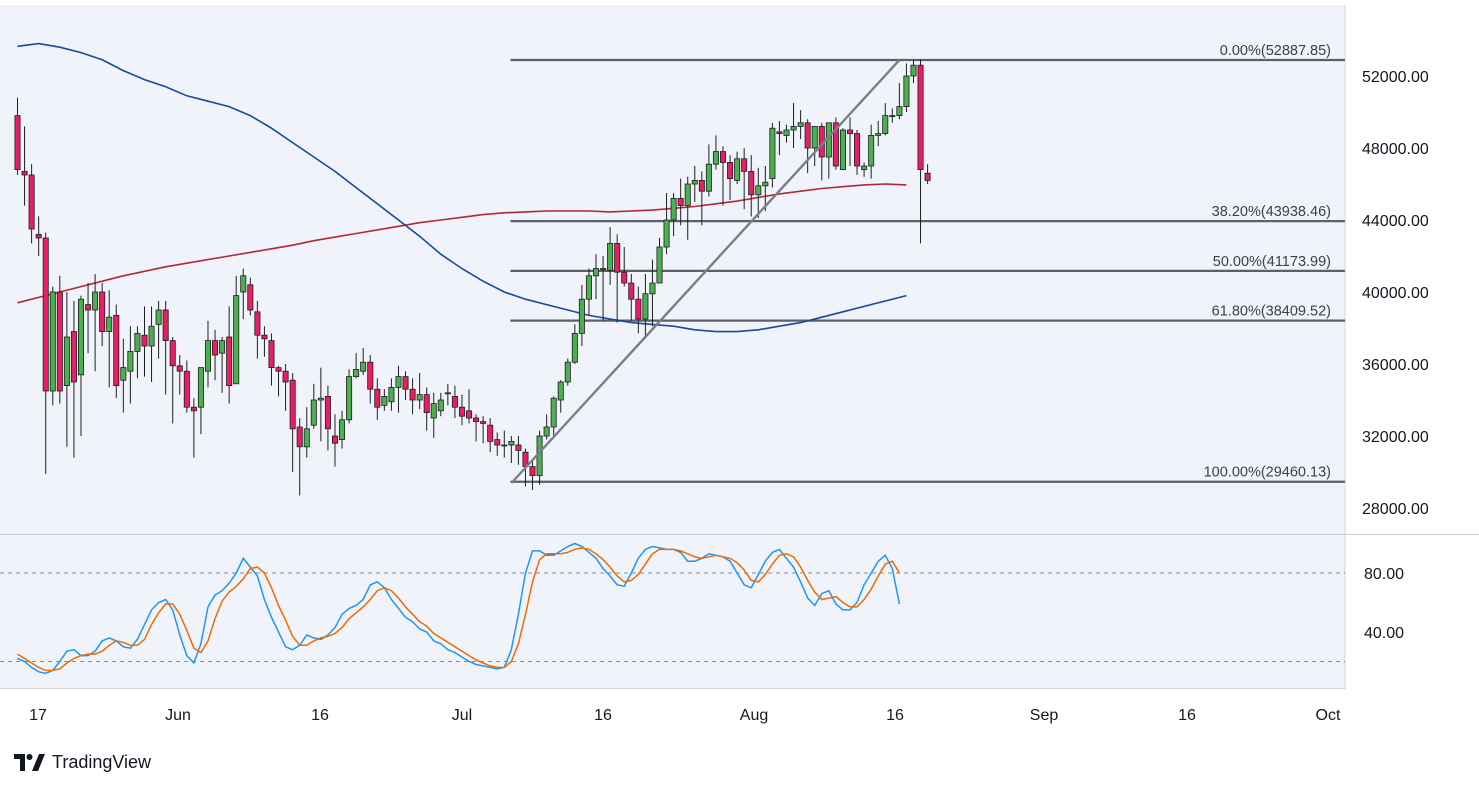 This screenshot has width=1479, height=791. I want to click on oscillator-axis-labels: 40.00 80.00, so click(1384, 604).